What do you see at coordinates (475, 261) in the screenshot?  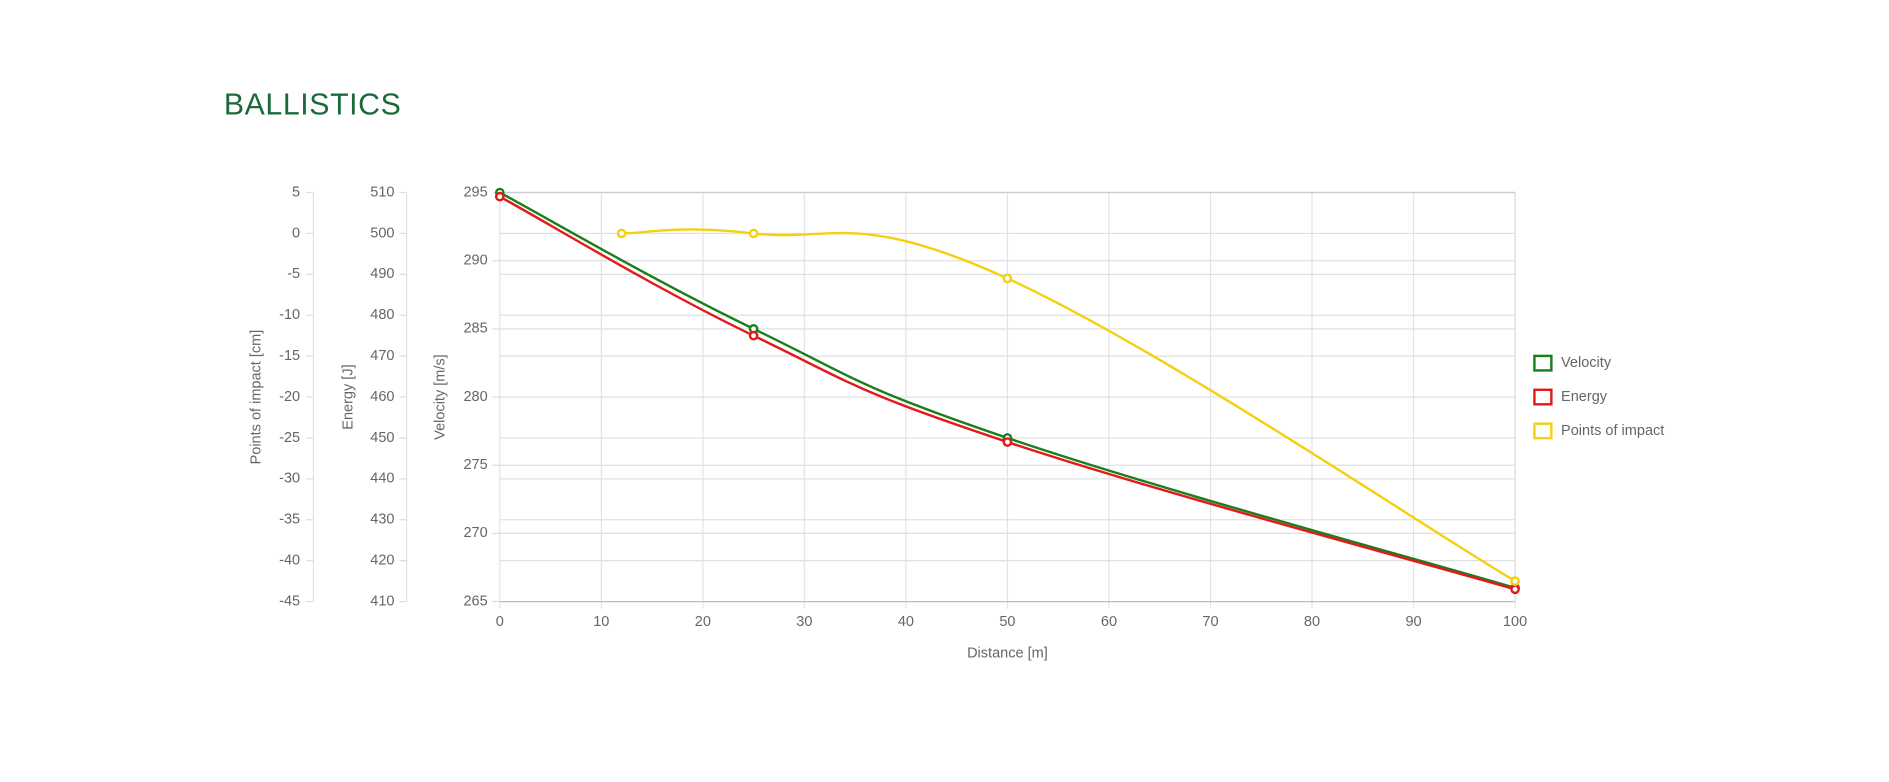 I see `y-tick-label: 290` at bounding box center [475, 261].